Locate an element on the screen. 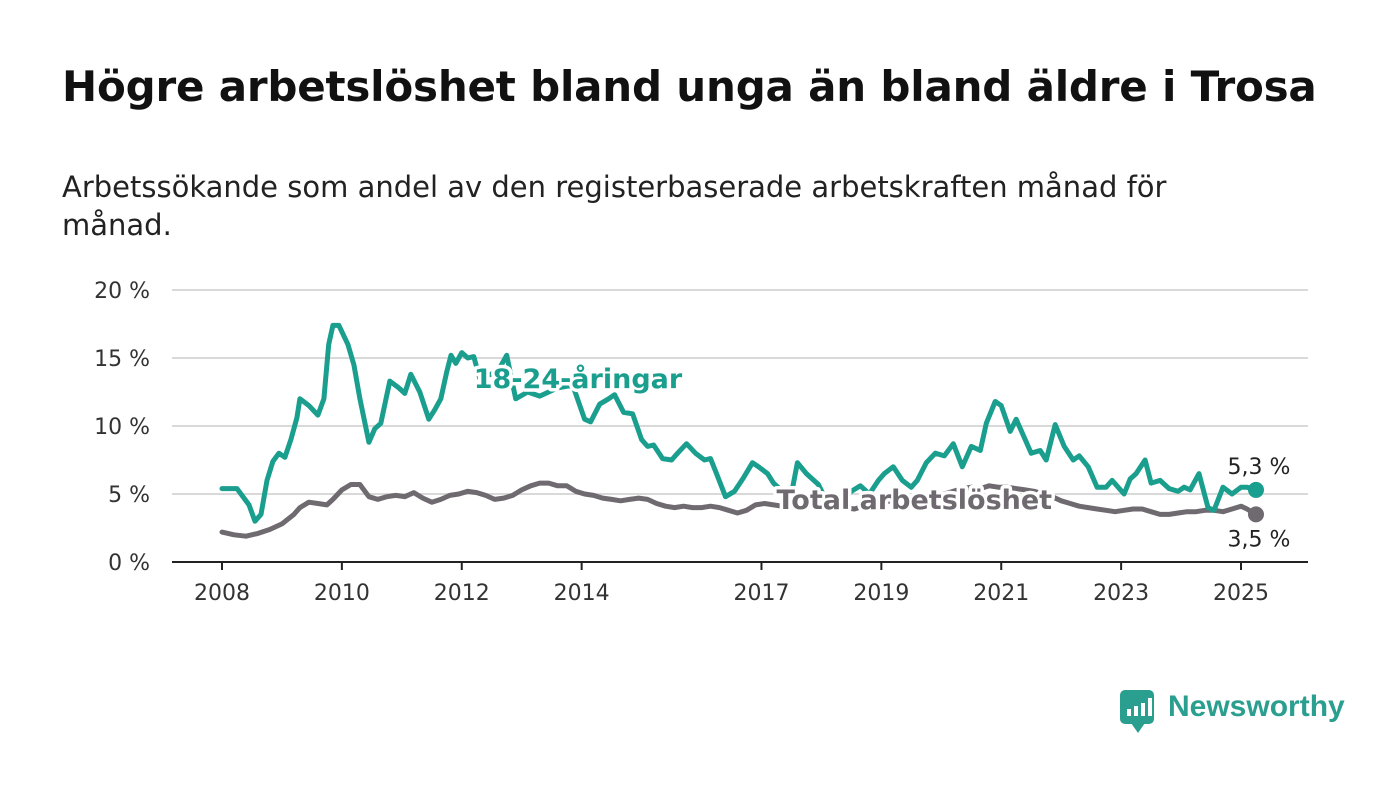 The width and height of the screenshot is (1400, 794). series-annotation: Total arbetslöshet is located at coordinates (914, 500).